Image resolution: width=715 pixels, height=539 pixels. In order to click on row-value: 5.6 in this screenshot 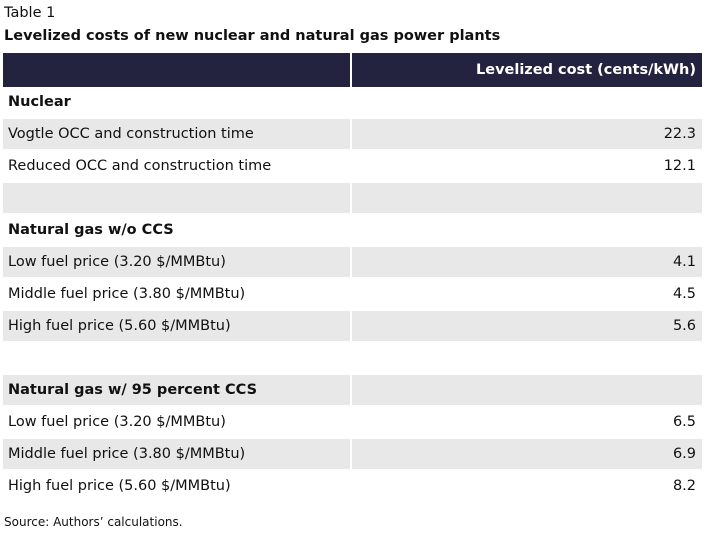, I will do `click(527, 326)`.